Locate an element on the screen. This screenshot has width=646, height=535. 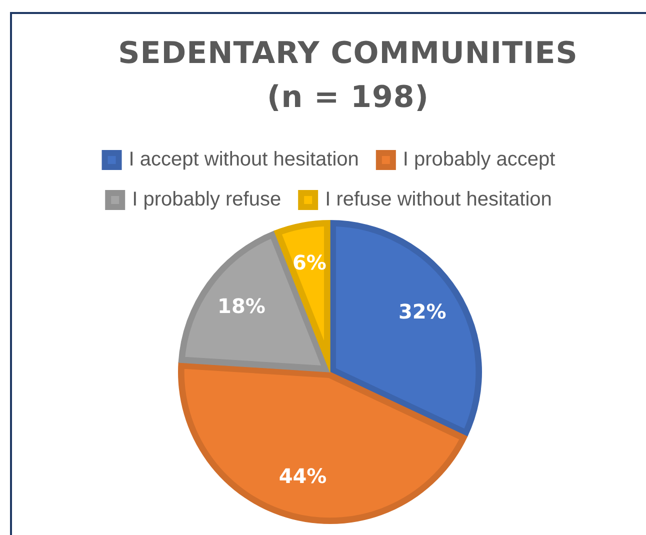
data-label: 32% is located at coordinates (422, 312).